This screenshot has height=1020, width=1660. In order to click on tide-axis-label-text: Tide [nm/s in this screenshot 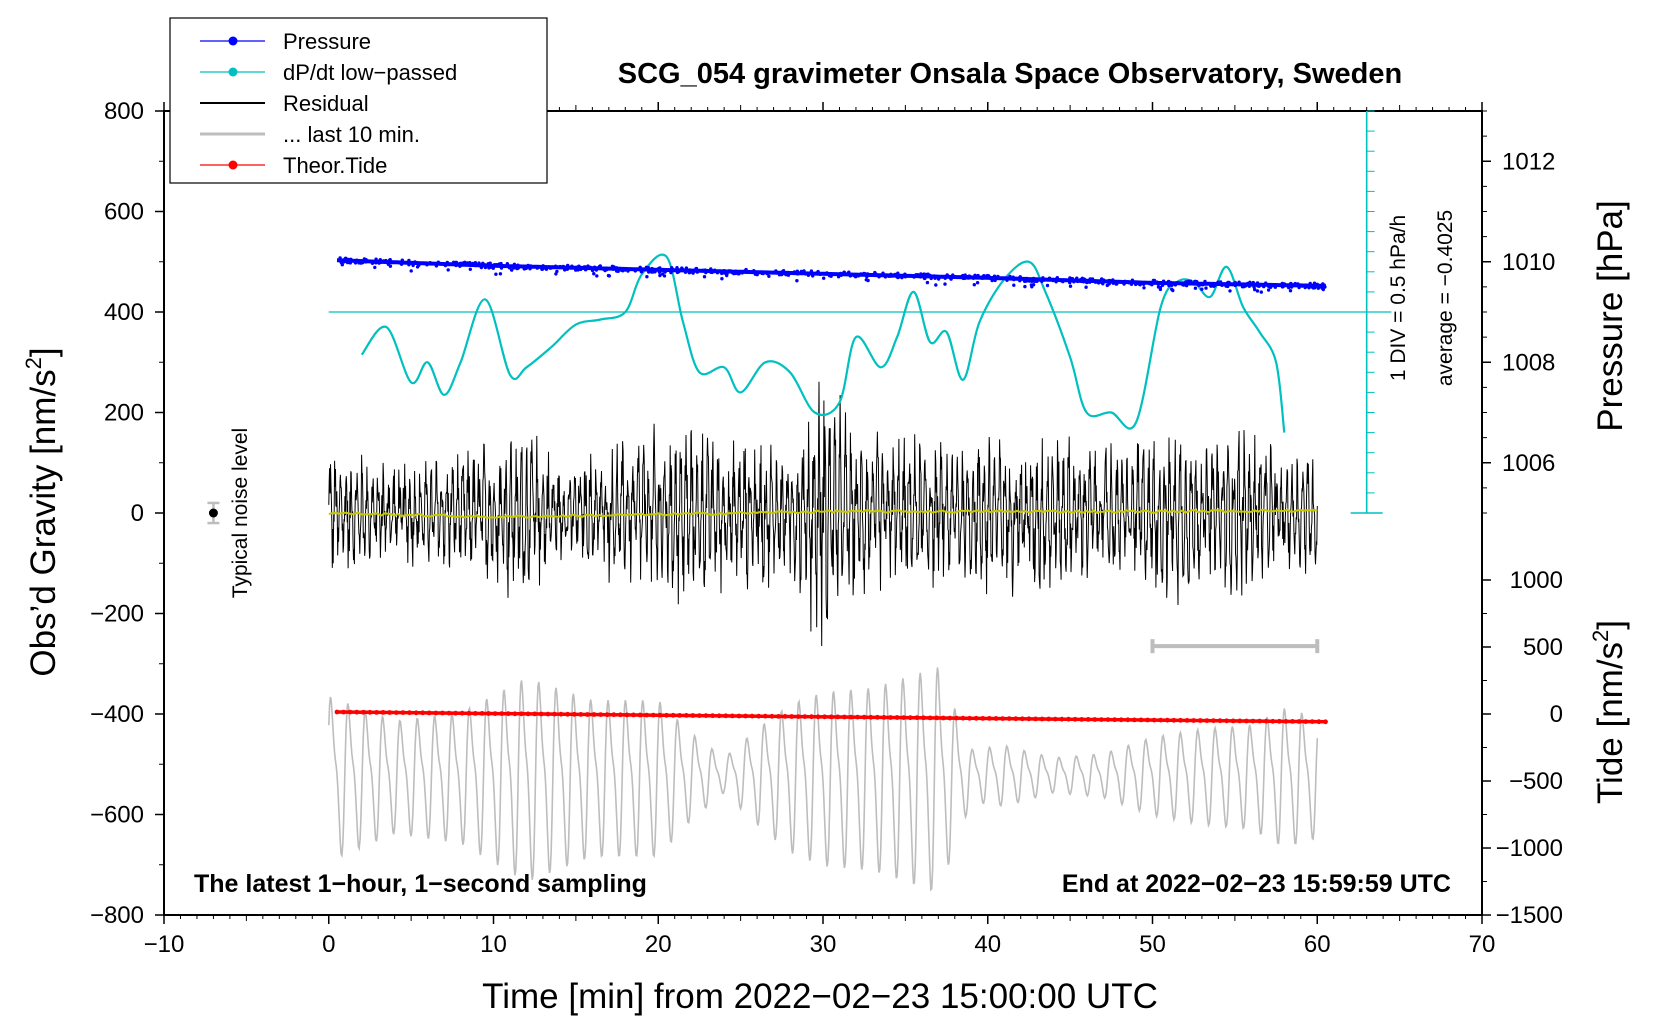, I will do `click(1610, 723)`.